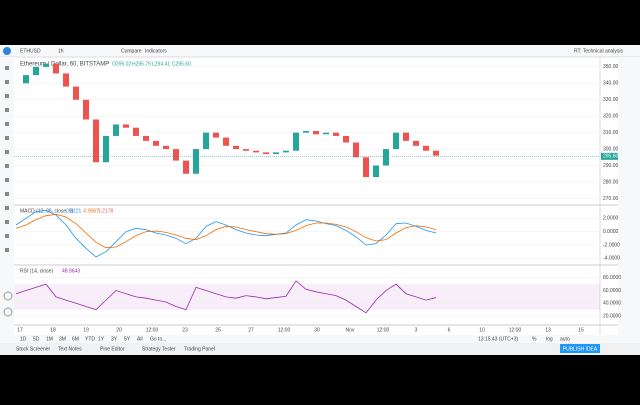  Describe the element at coordinates (8, 312) in the screenshot. I see `lock-button` at that location.